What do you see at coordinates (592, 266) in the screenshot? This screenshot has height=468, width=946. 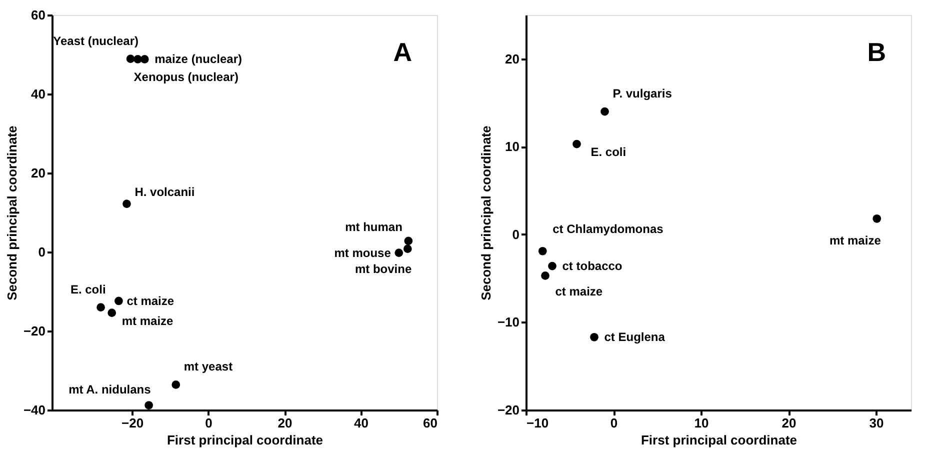 I see `annotation: ct tobacco` at bounding box center [592, 266].